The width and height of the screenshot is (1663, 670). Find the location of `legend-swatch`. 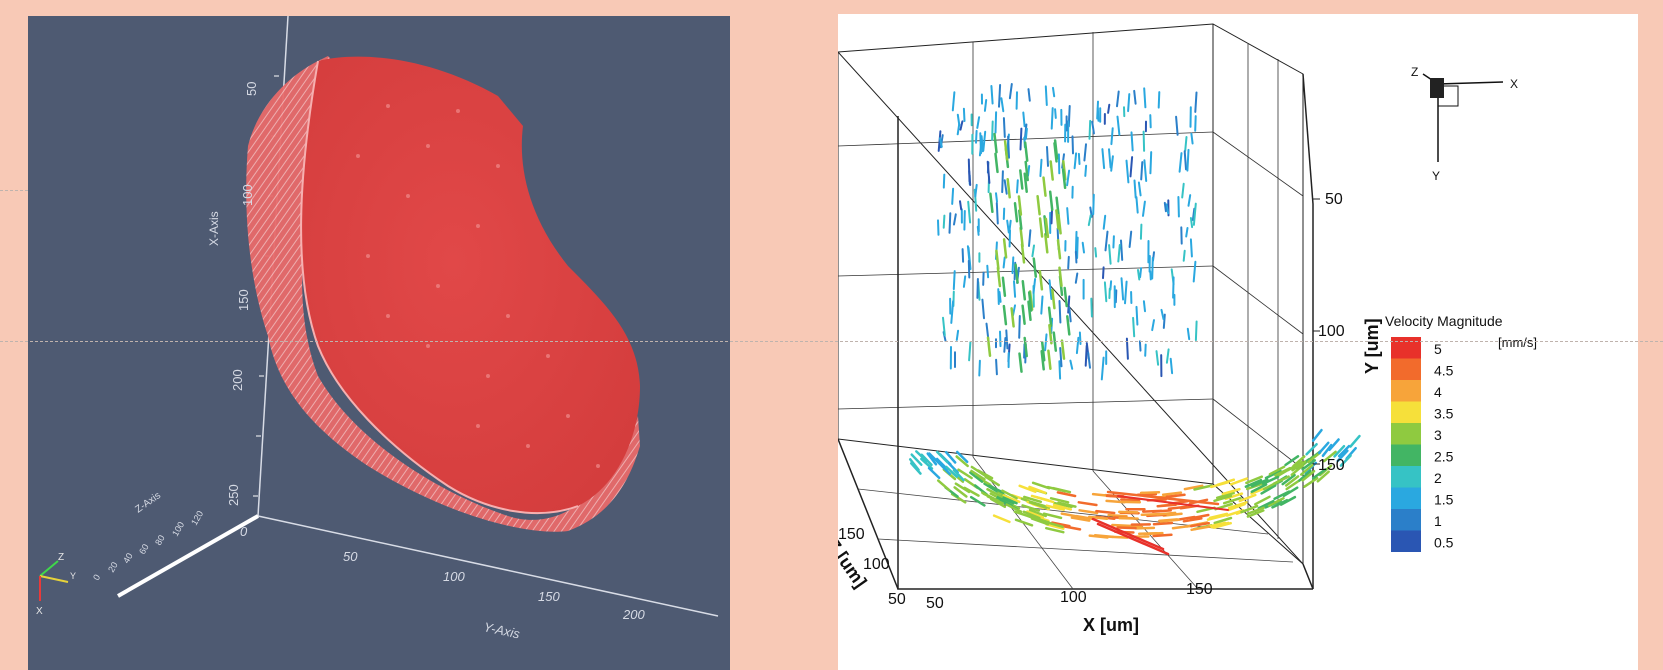

legend-swatch is located at coordinates (1406, 520).